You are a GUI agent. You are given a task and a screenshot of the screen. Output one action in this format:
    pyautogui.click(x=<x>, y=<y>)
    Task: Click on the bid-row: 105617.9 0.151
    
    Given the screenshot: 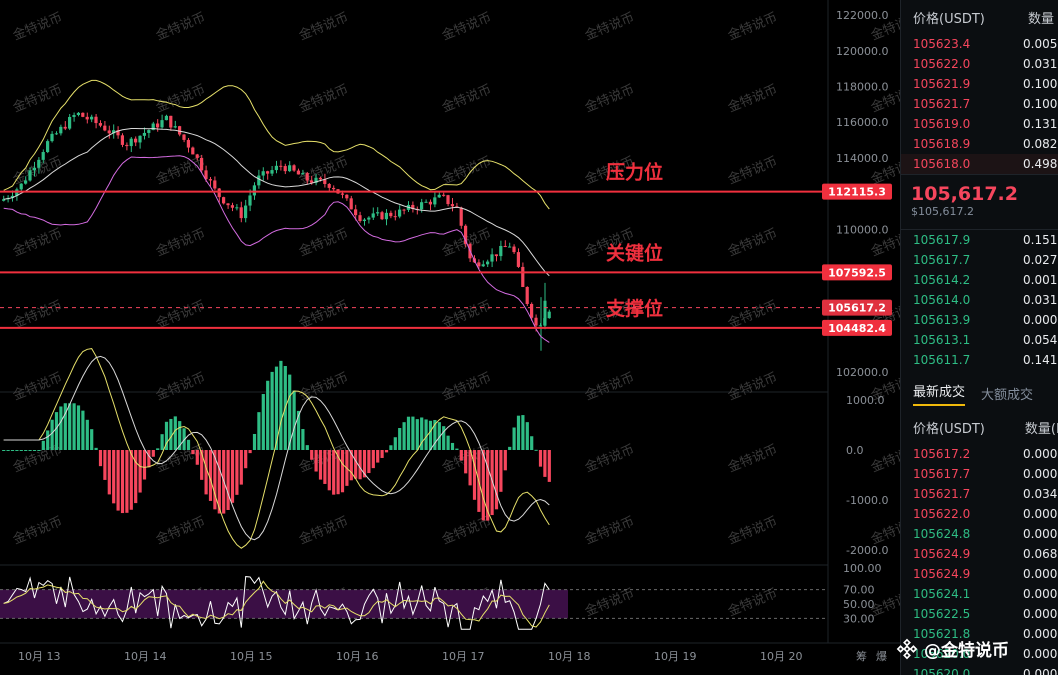 What is the action you would take?
    pyautogui.click(x=979, y=240)
    